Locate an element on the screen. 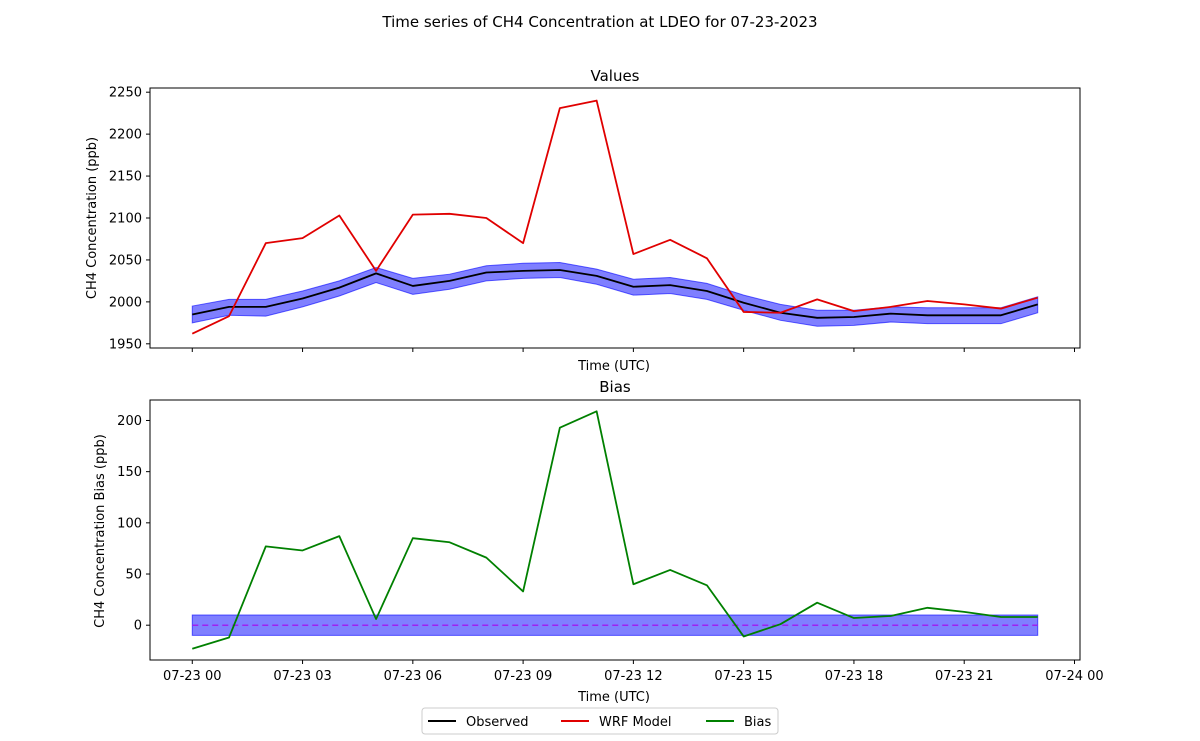 This screenshot has height=741, width=1200. values-y-ticks: 1950 2000 2050 2100 2150 2200 2250 is located at coordinates (129, 219).